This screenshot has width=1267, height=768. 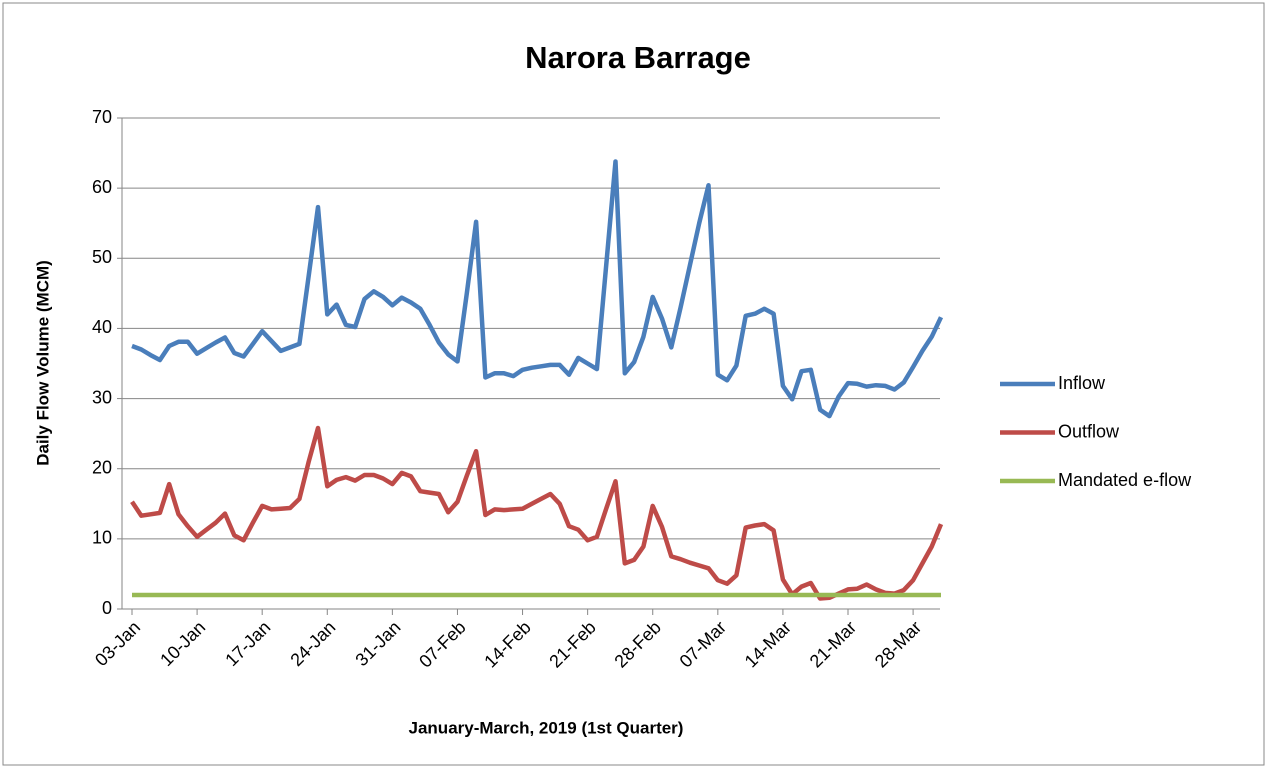 I want to click on y-tick-label: 40, so click(x=102, y=327).